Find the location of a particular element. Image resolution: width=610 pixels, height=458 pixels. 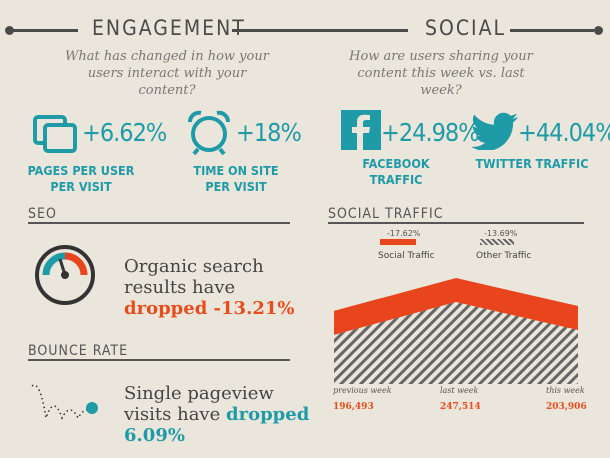

twitter-bird-icon is located at coordinates (495, 131).